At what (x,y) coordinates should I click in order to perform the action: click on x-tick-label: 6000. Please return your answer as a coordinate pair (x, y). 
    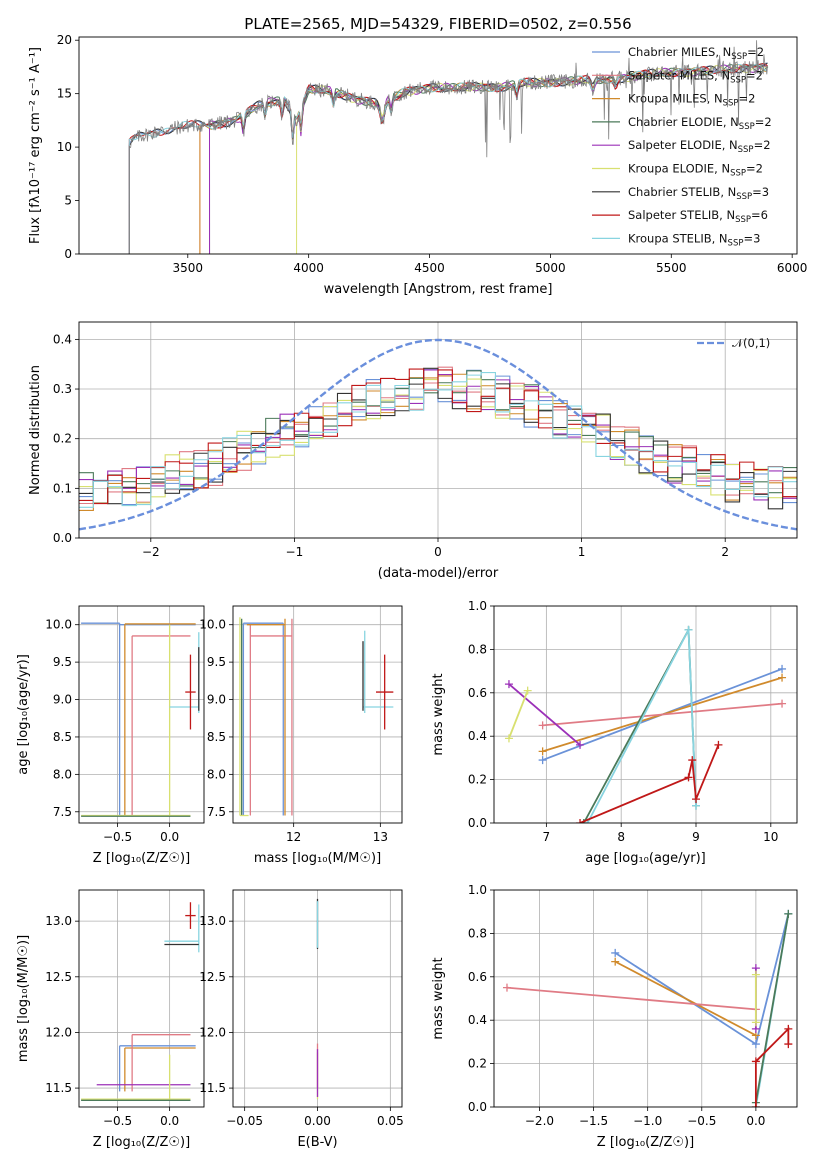
    Looking at the image, I should click on (792, 268).